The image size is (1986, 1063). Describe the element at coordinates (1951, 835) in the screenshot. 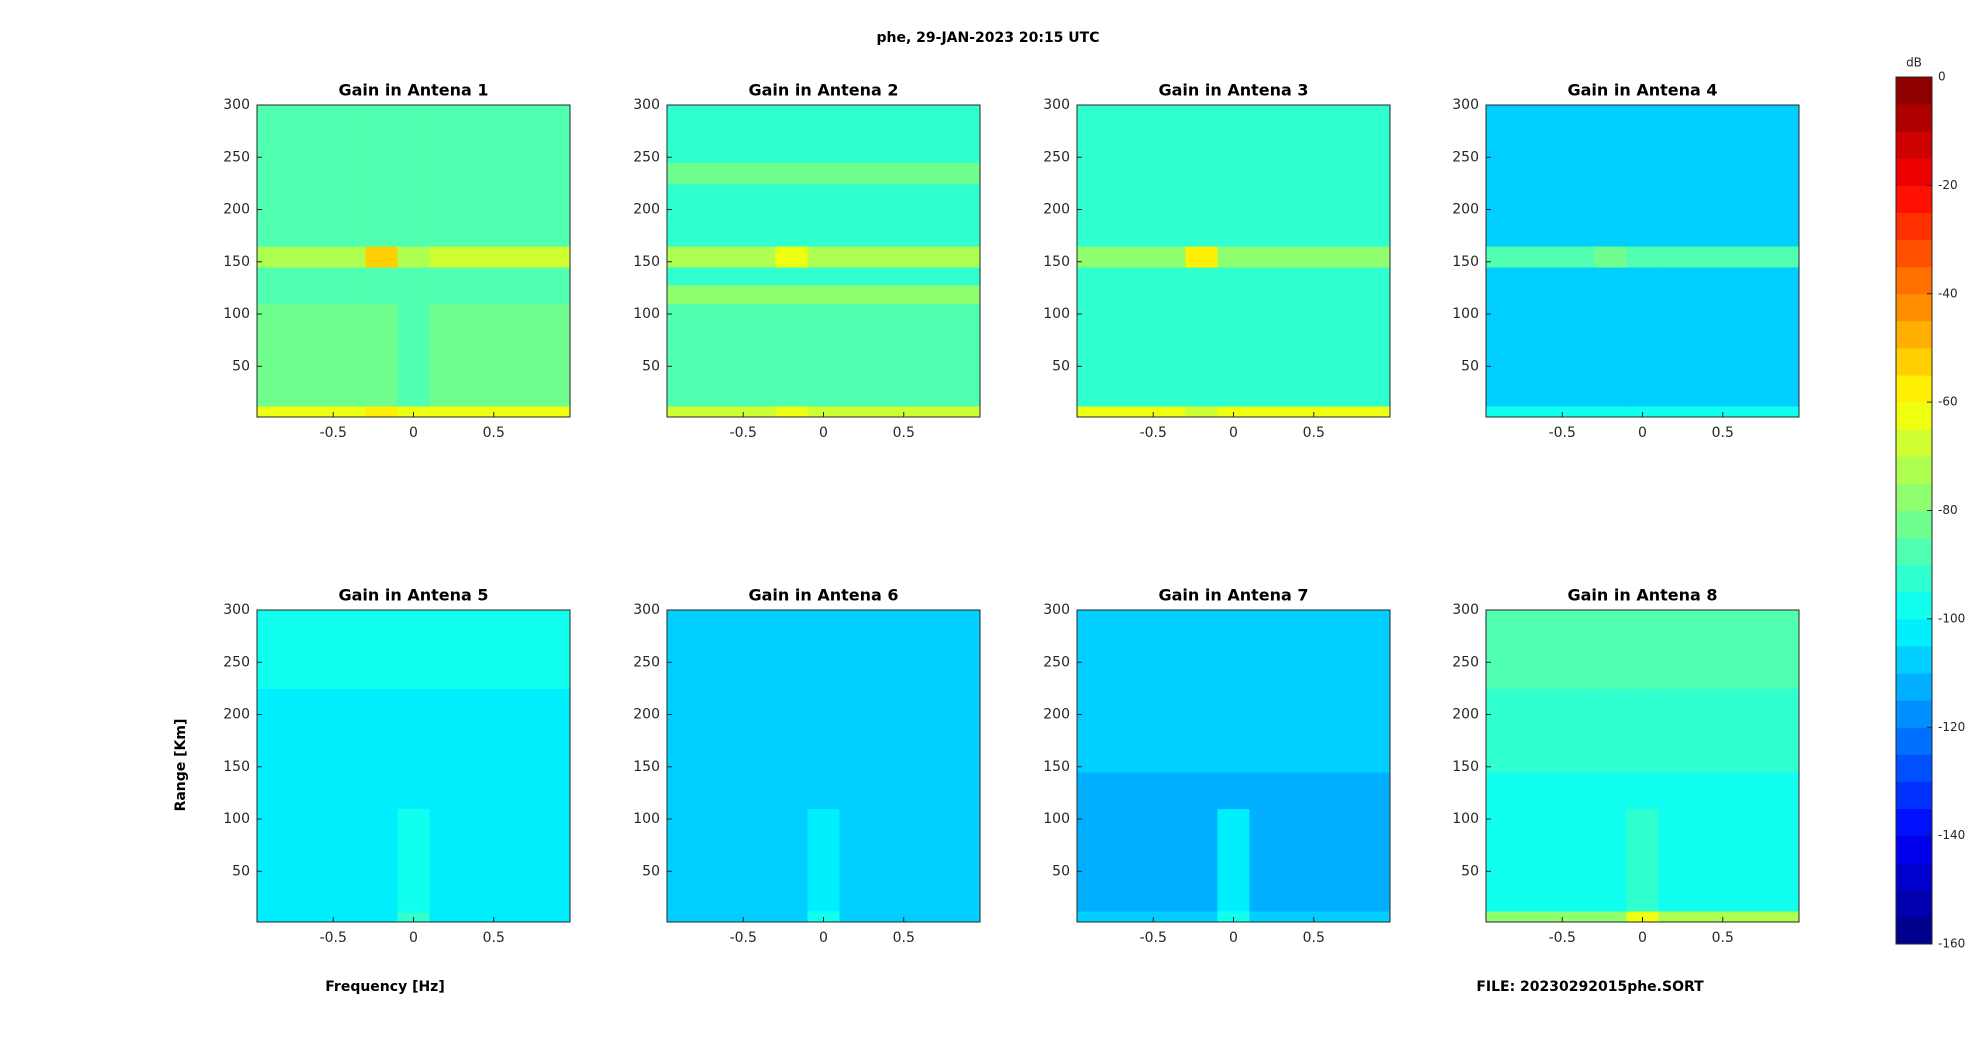

I see `colorbar-tick-label: -140` at that location.